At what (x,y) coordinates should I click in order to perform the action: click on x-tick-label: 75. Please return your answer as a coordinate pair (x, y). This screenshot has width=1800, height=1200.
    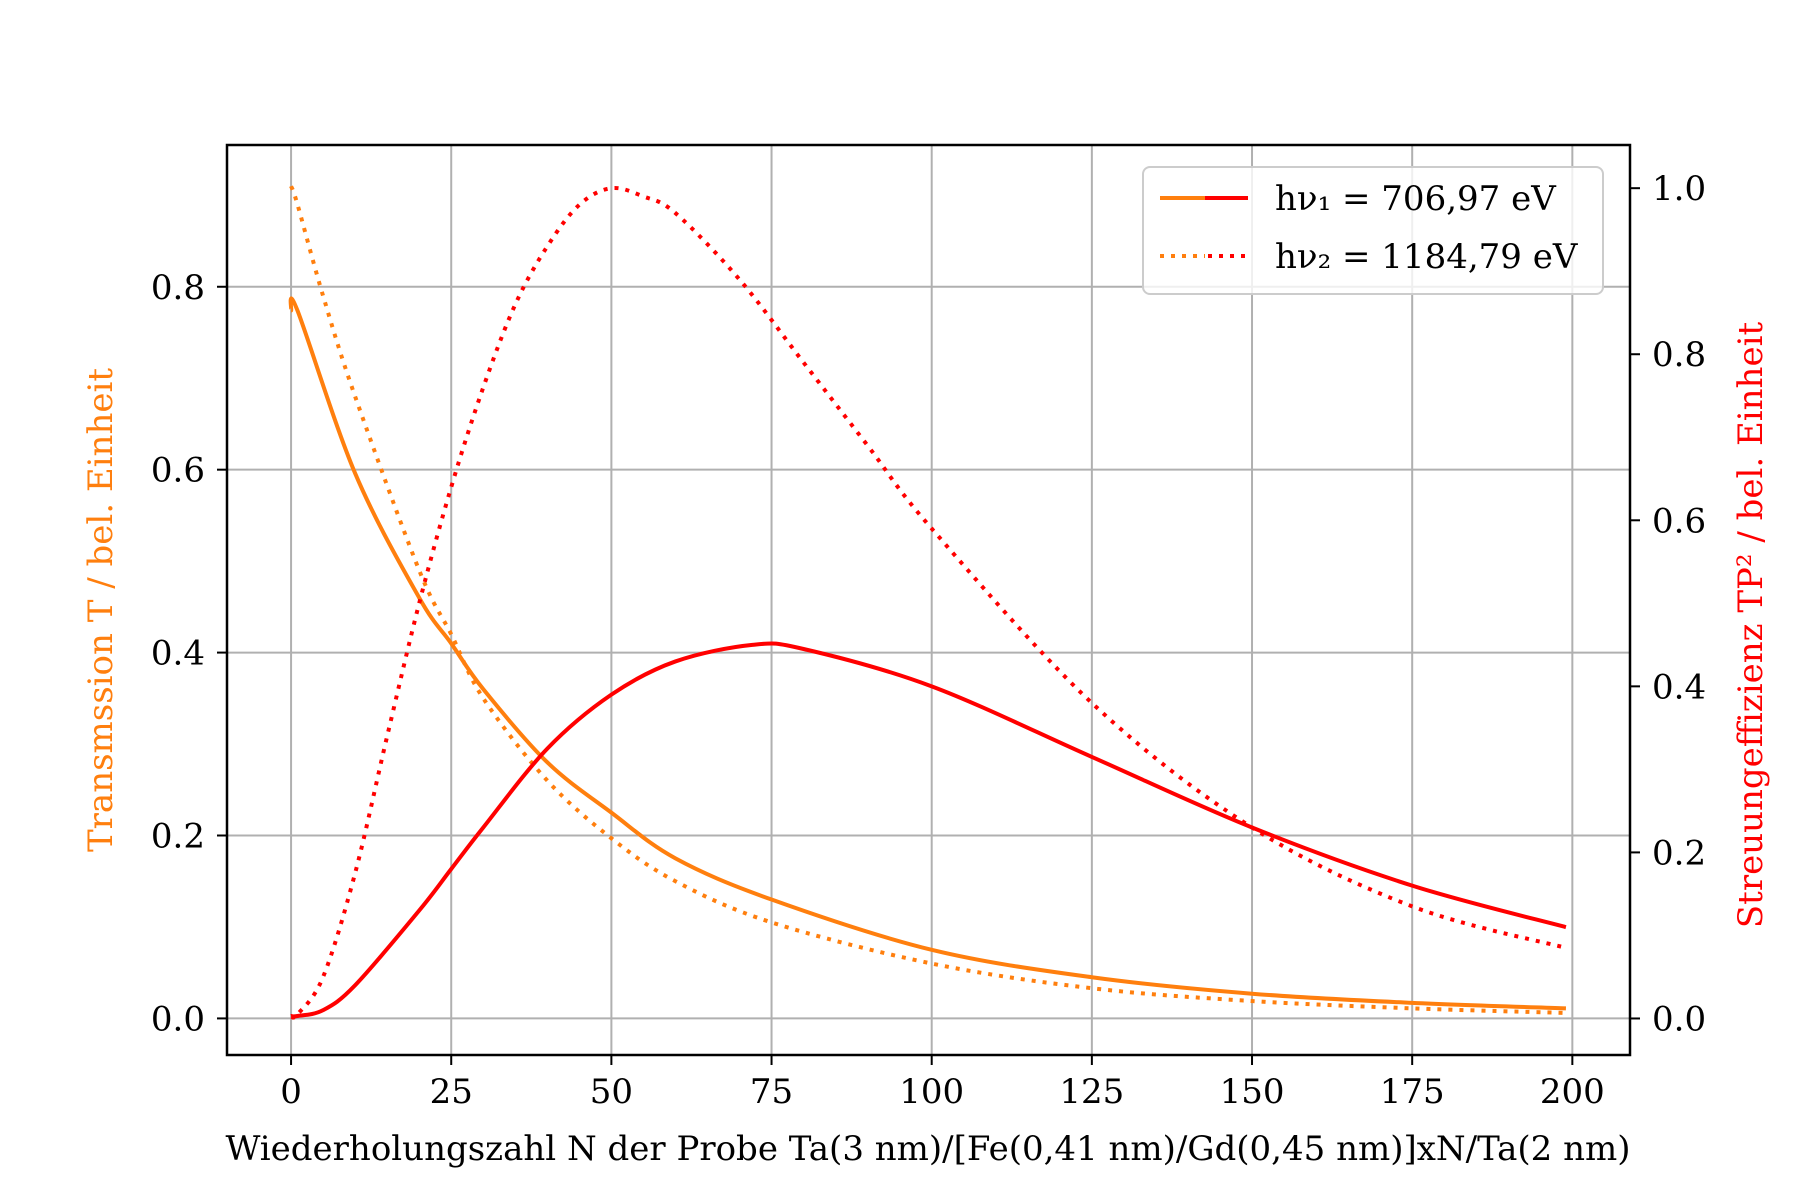
    Looking at the image, I should click on (771, 1092).